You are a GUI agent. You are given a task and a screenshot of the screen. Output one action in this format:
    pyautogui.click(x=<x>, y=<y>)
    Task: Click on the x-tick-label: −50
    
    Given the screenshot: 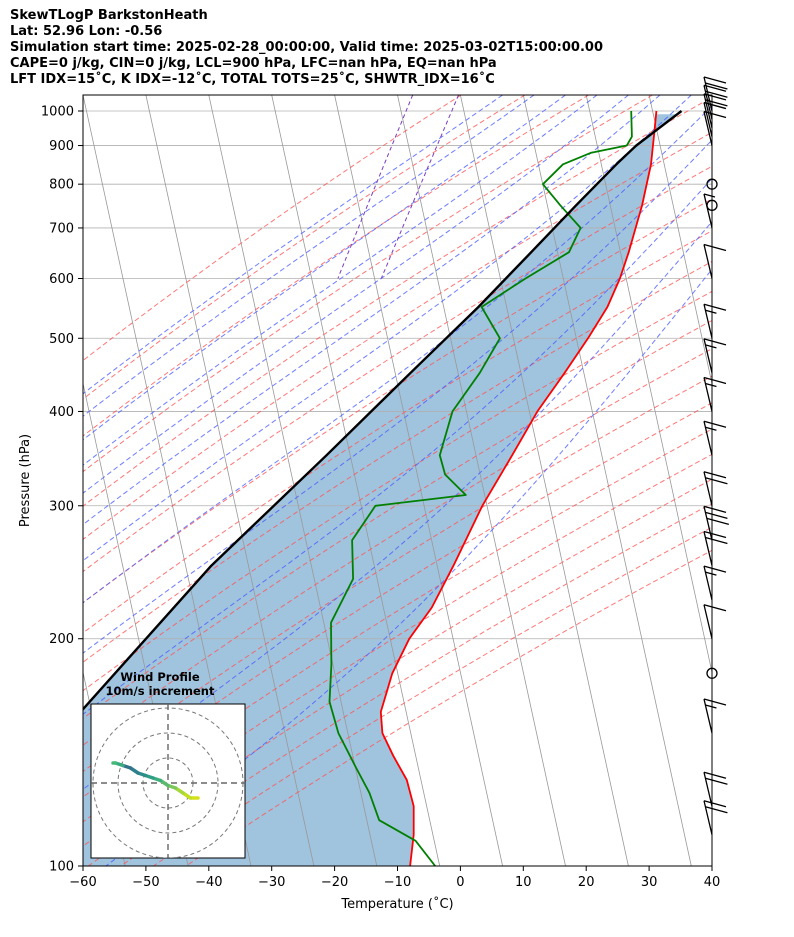 What is the action you would take?
    pyautogui.click(x=145, y=882)
    